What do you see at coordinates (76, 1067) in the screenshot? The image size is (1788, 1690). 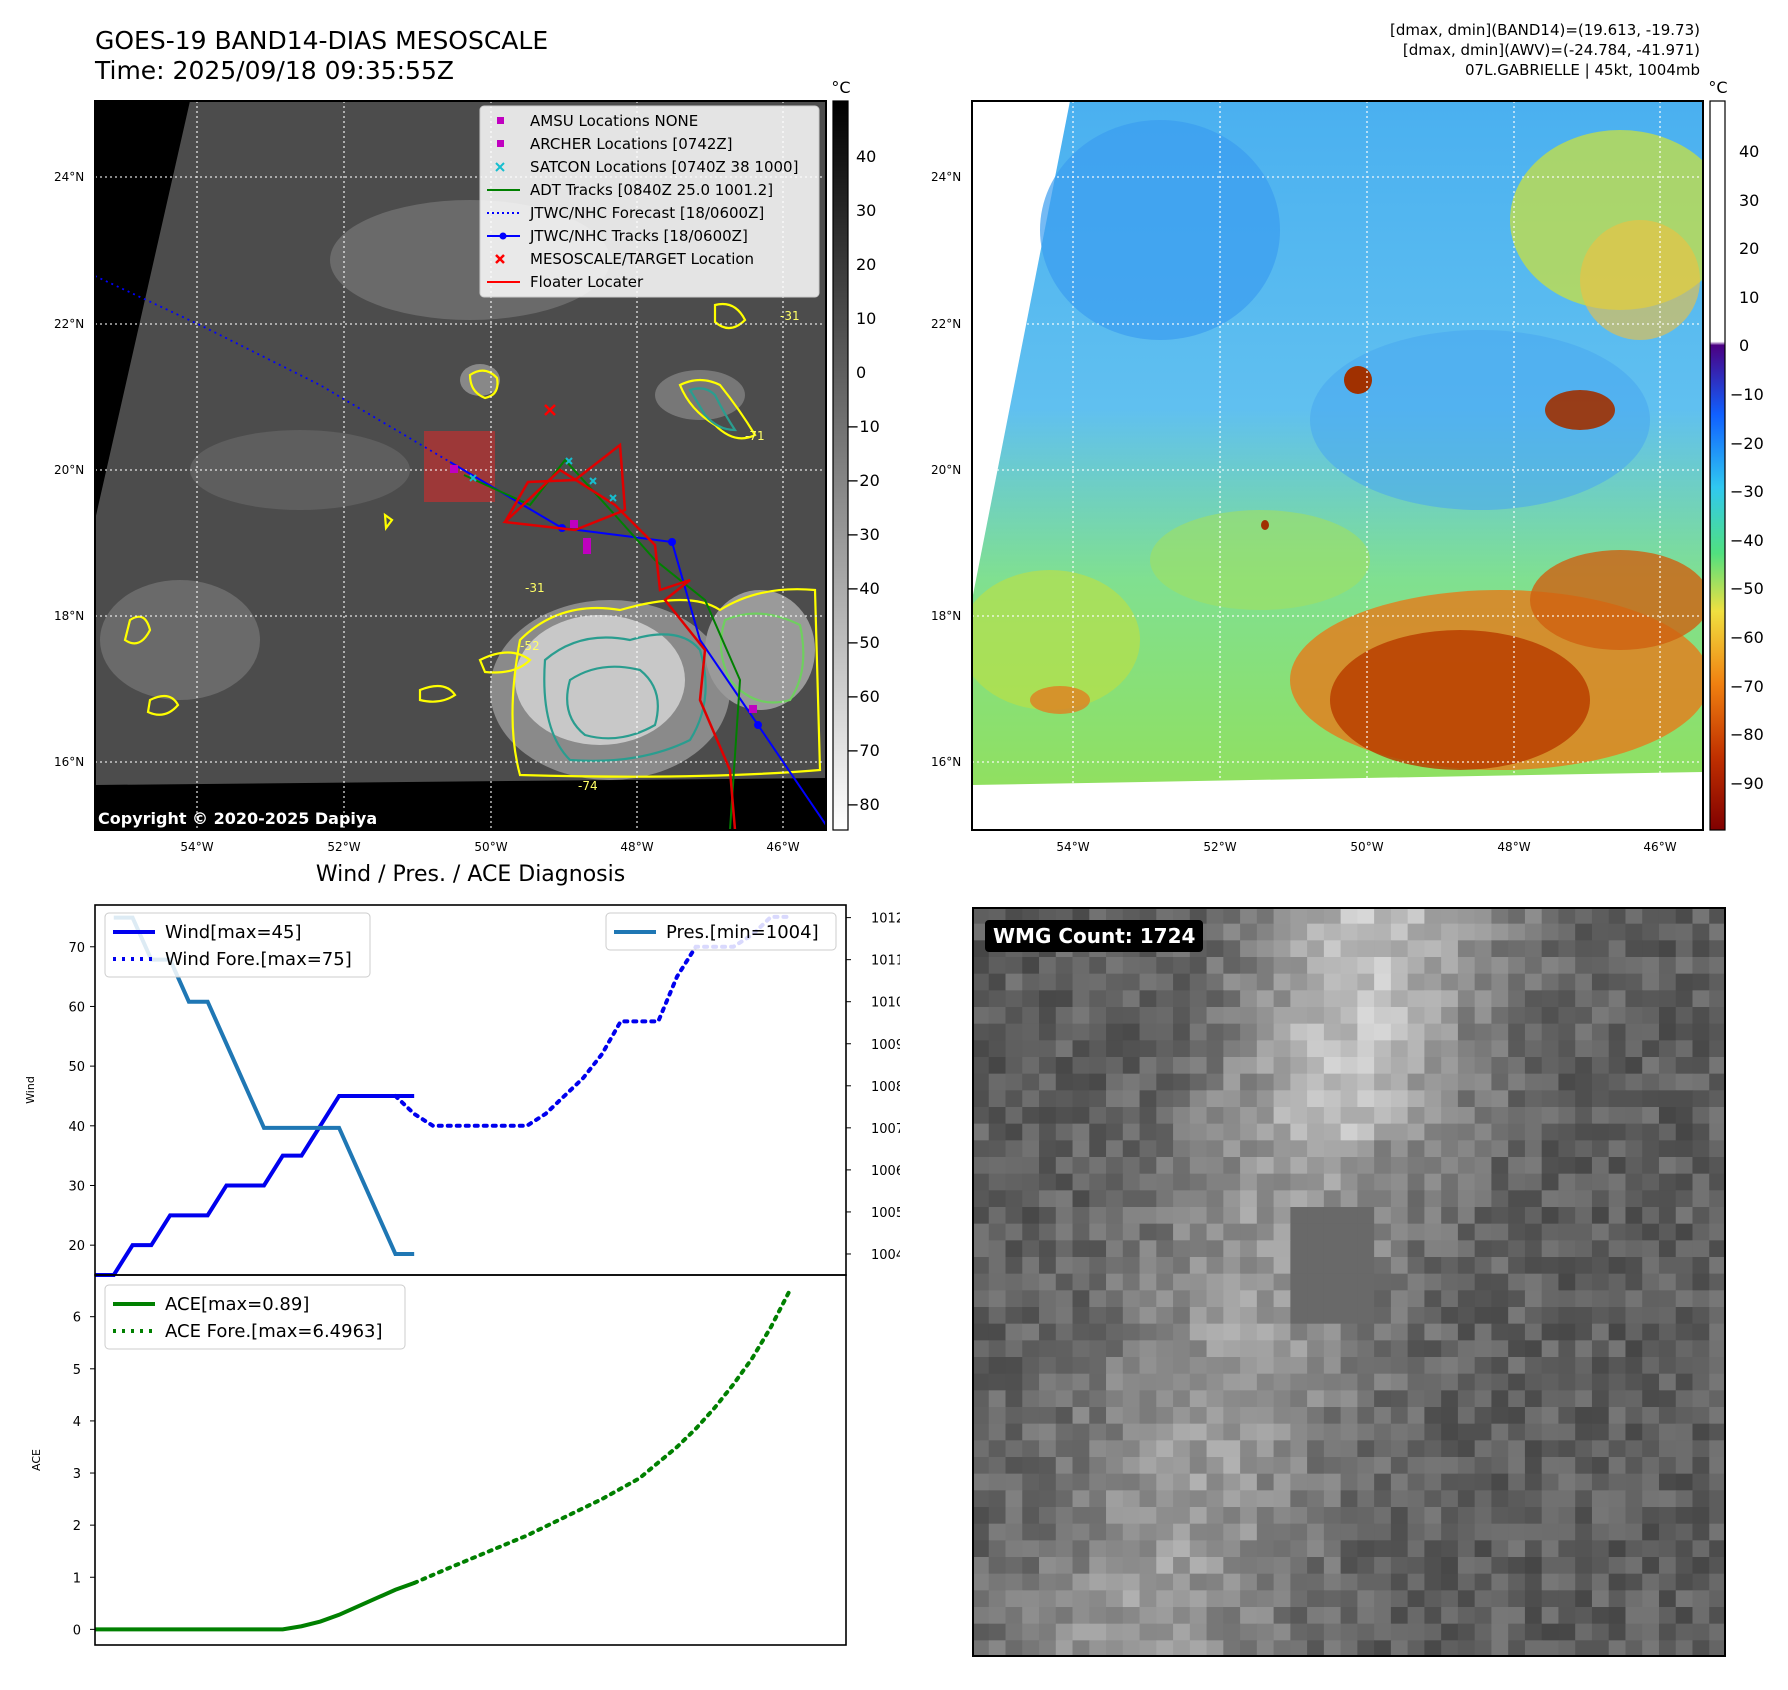 I see `wind-tick-label: 50` at bounding box center [76, 1067].